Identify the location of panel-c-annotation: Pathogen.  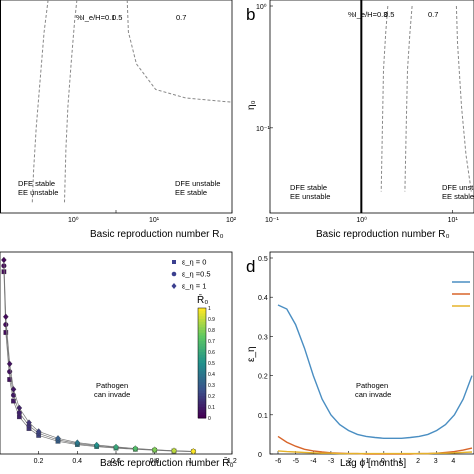
(112, 385).